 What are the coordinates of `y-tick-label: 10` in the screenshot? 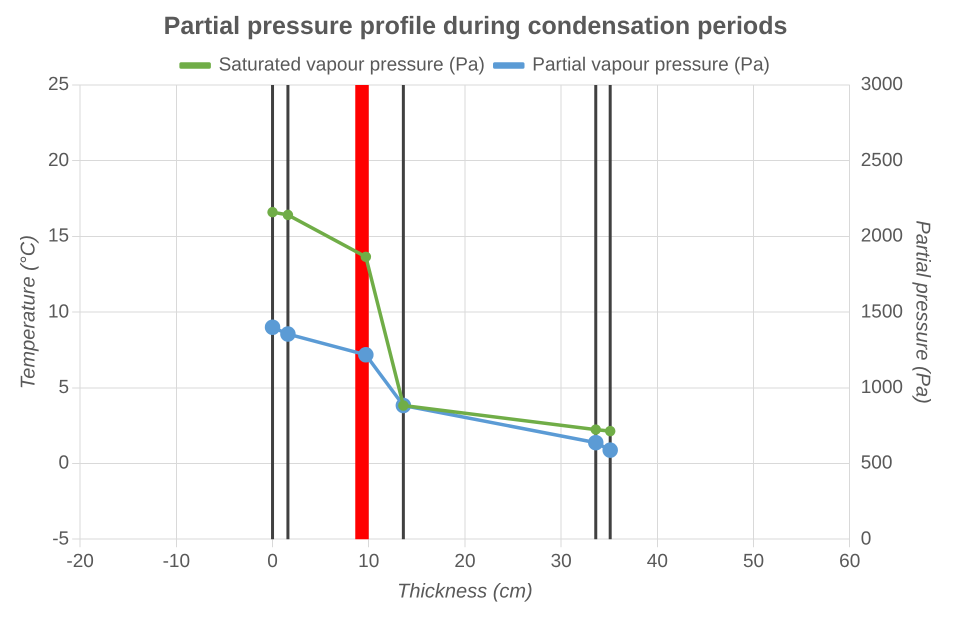 It's located at (59, 311).